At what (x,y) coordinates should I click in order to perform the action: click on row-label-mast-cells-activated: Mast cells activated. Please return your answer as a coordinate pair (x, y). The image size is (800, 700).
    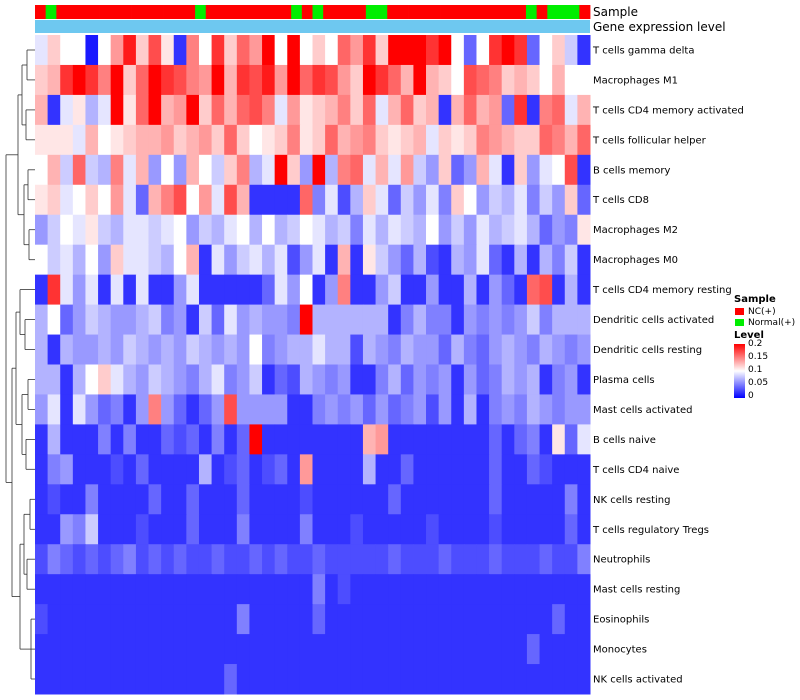
    Looking at the image, I should click on (642, 410).